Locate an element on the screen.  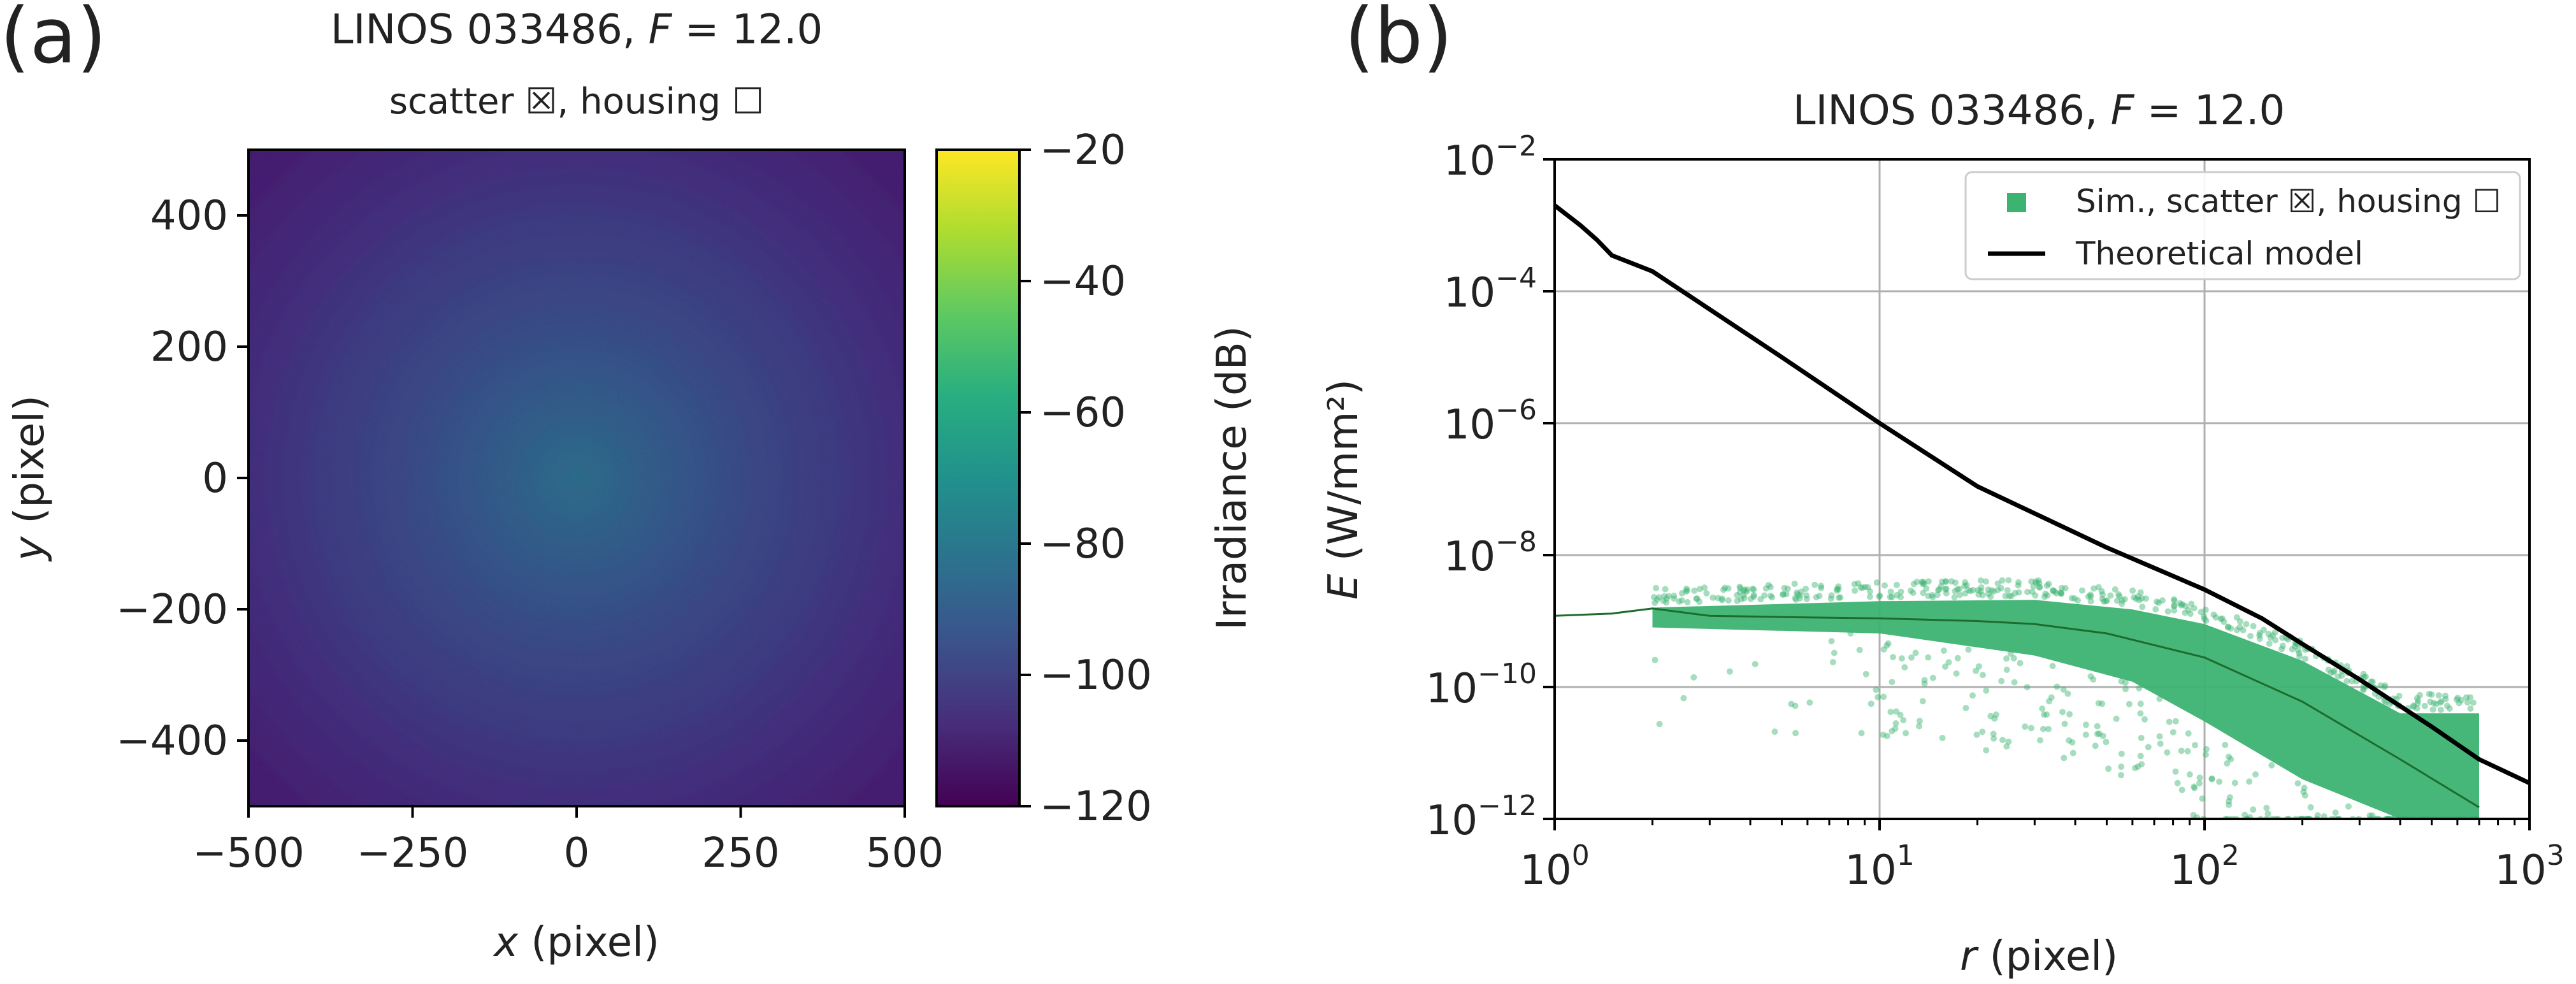
heatmap-x-tick-label: 0 is located at coordinates (577, 854).